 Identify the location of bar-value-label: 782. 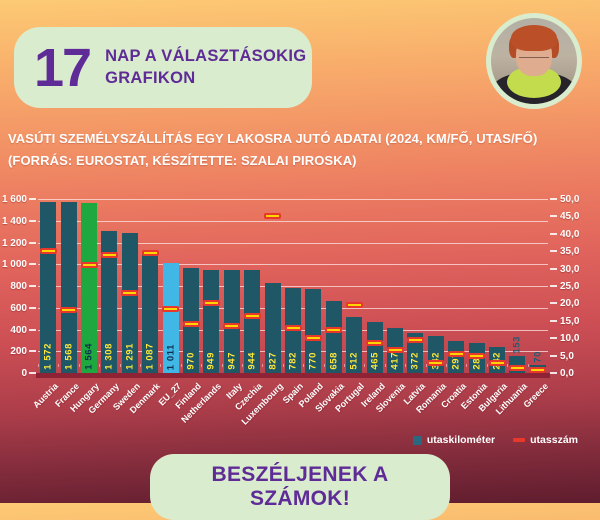
(293, 361).